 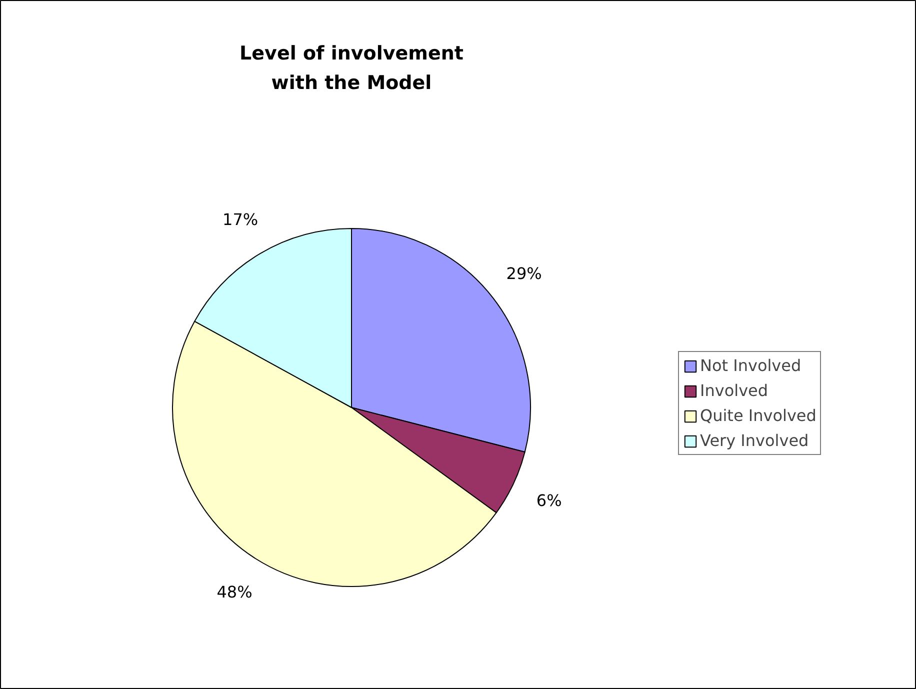 What do you see at coordinates (549, 500) in the screenshot?
I see `data-label: 6%` at bounding box center [549, 500].